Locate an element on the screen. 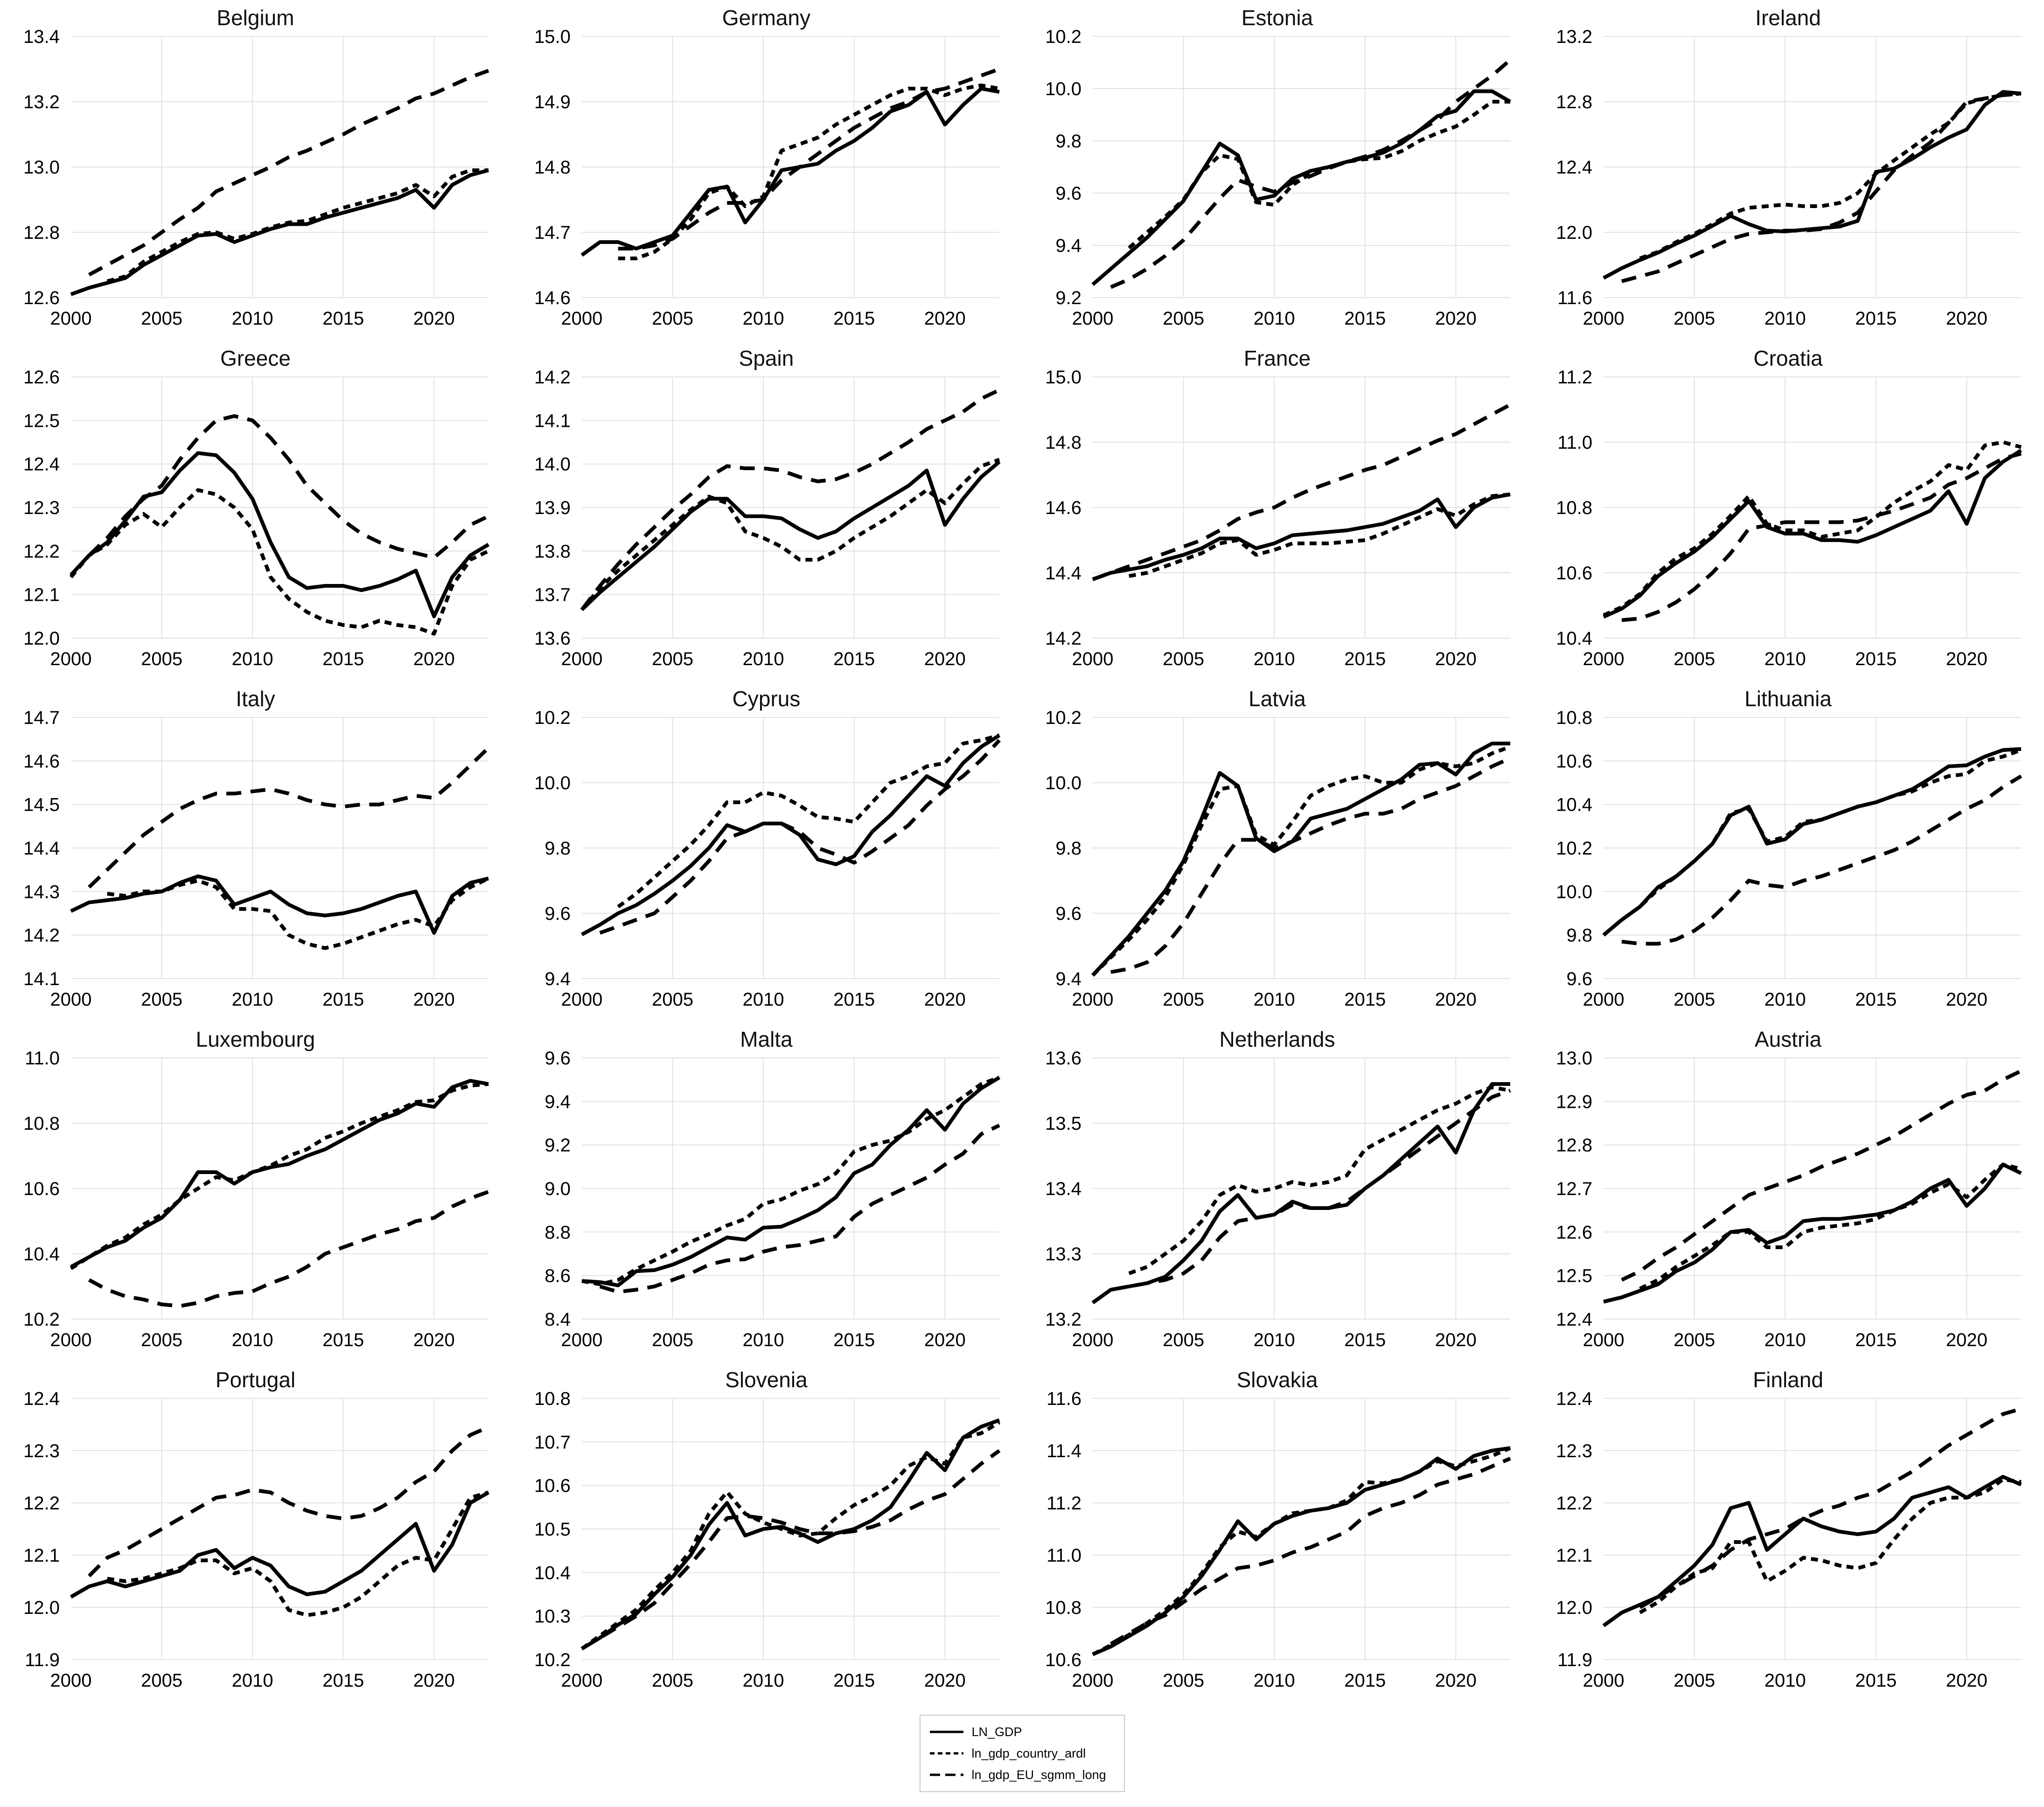 The image size is (2044, 1807). y-tick-label: 12.1 is located at coordinates (41, 595).